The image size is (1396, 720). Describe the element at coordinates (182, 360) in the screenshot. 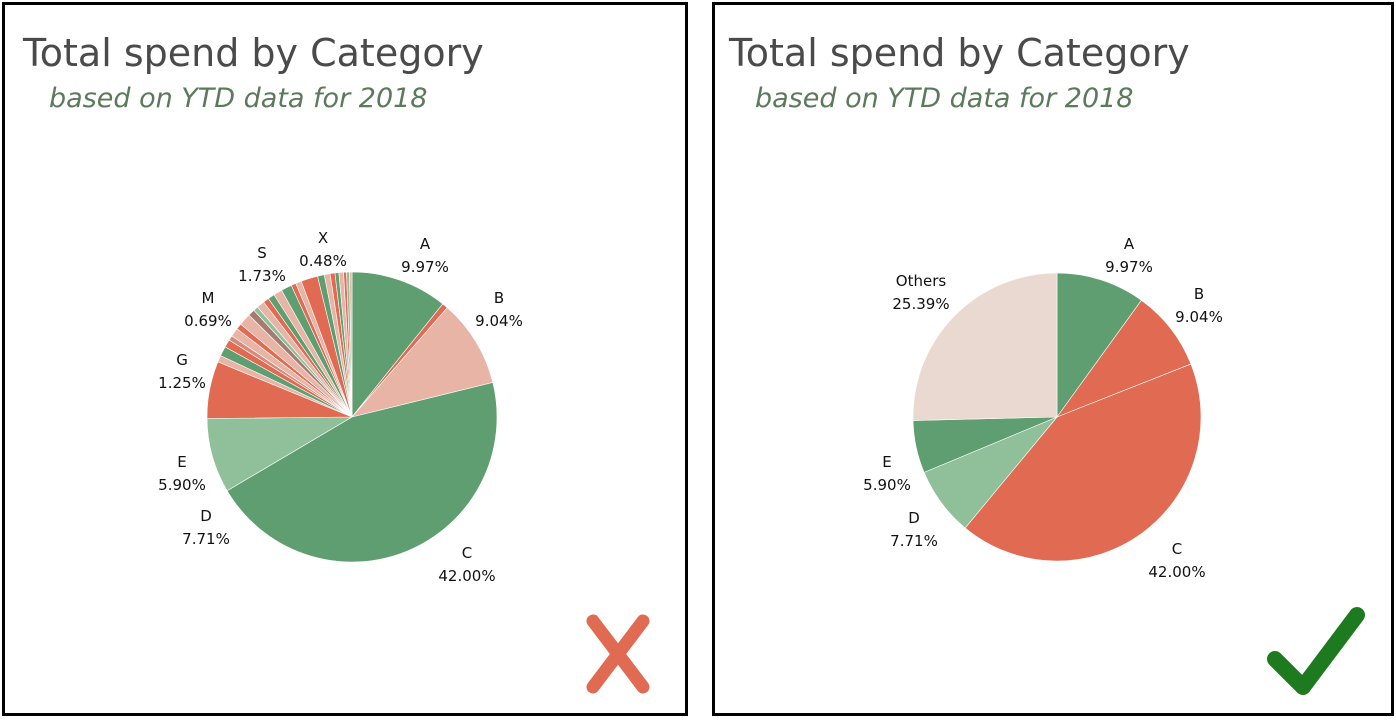

I see `slice-name-label: G` at that location.